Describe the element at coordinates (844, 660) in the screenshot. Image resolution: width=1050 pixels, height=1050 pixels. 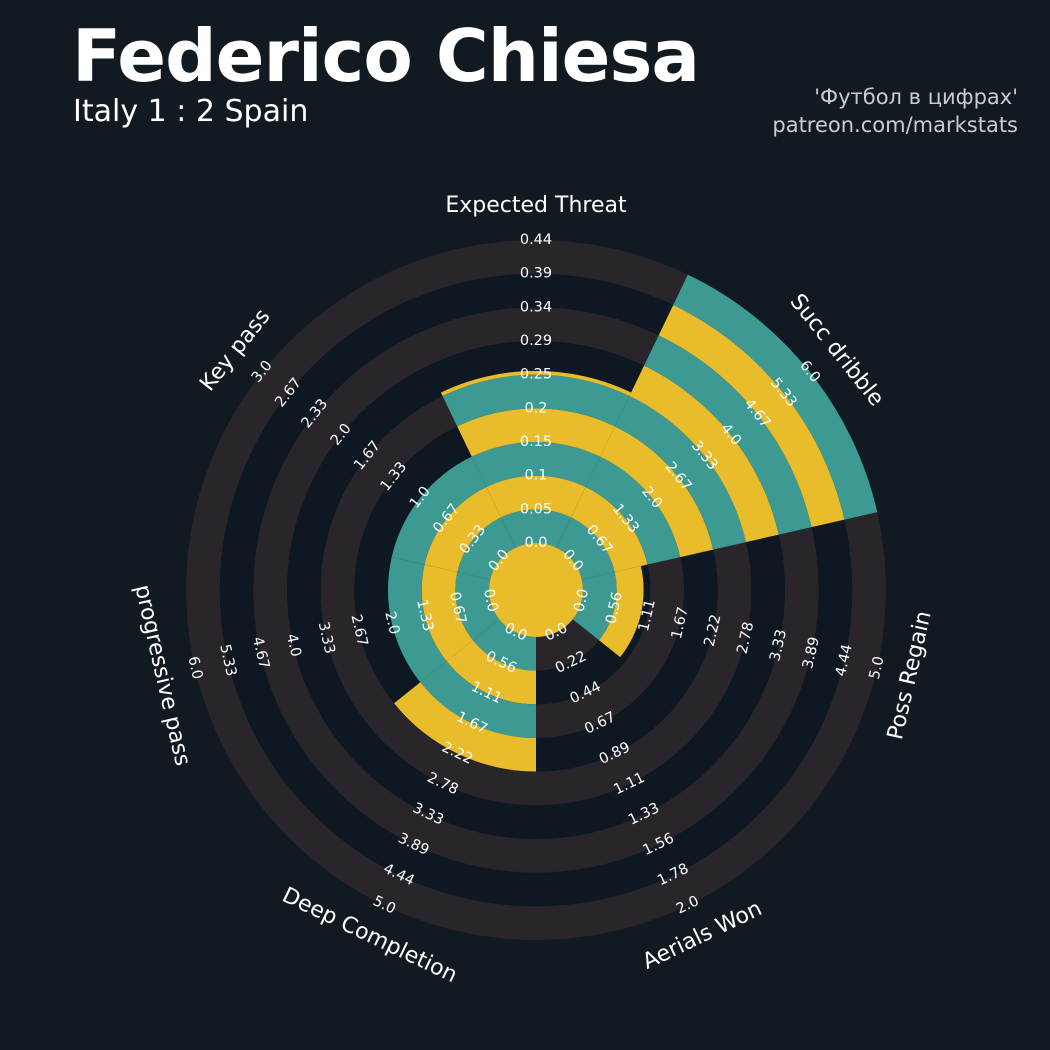
I see `axis-tick-label: 4.44` at that location.